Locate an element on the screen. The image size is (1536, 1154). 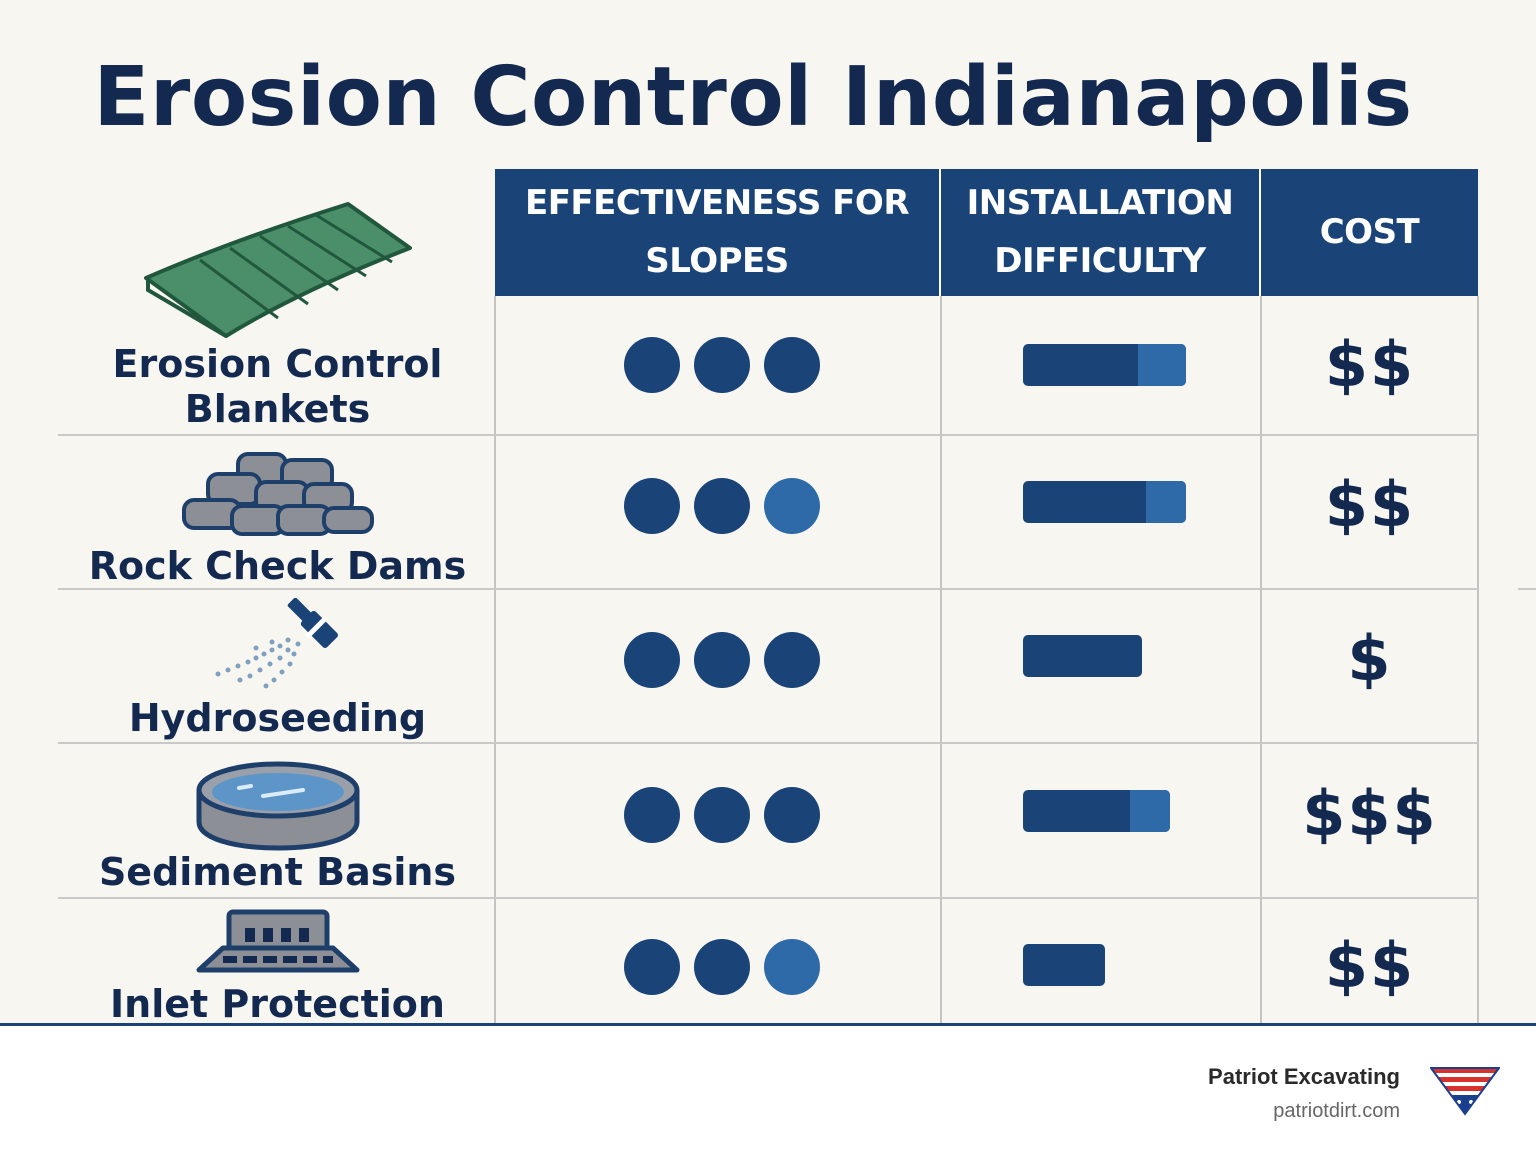
header-cost: COST is located at coordinates (1369, 231).